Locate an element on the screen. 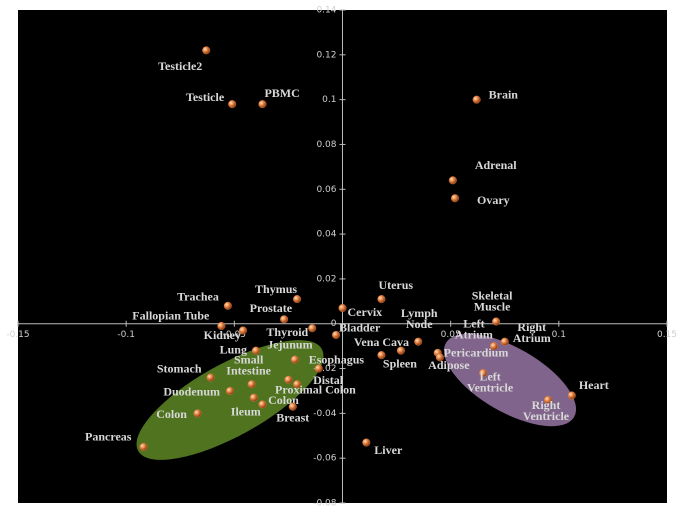 The width and height of the screenshot is (685, 509). x-tick-label: -0.15 is located at coordinates (17, 335).